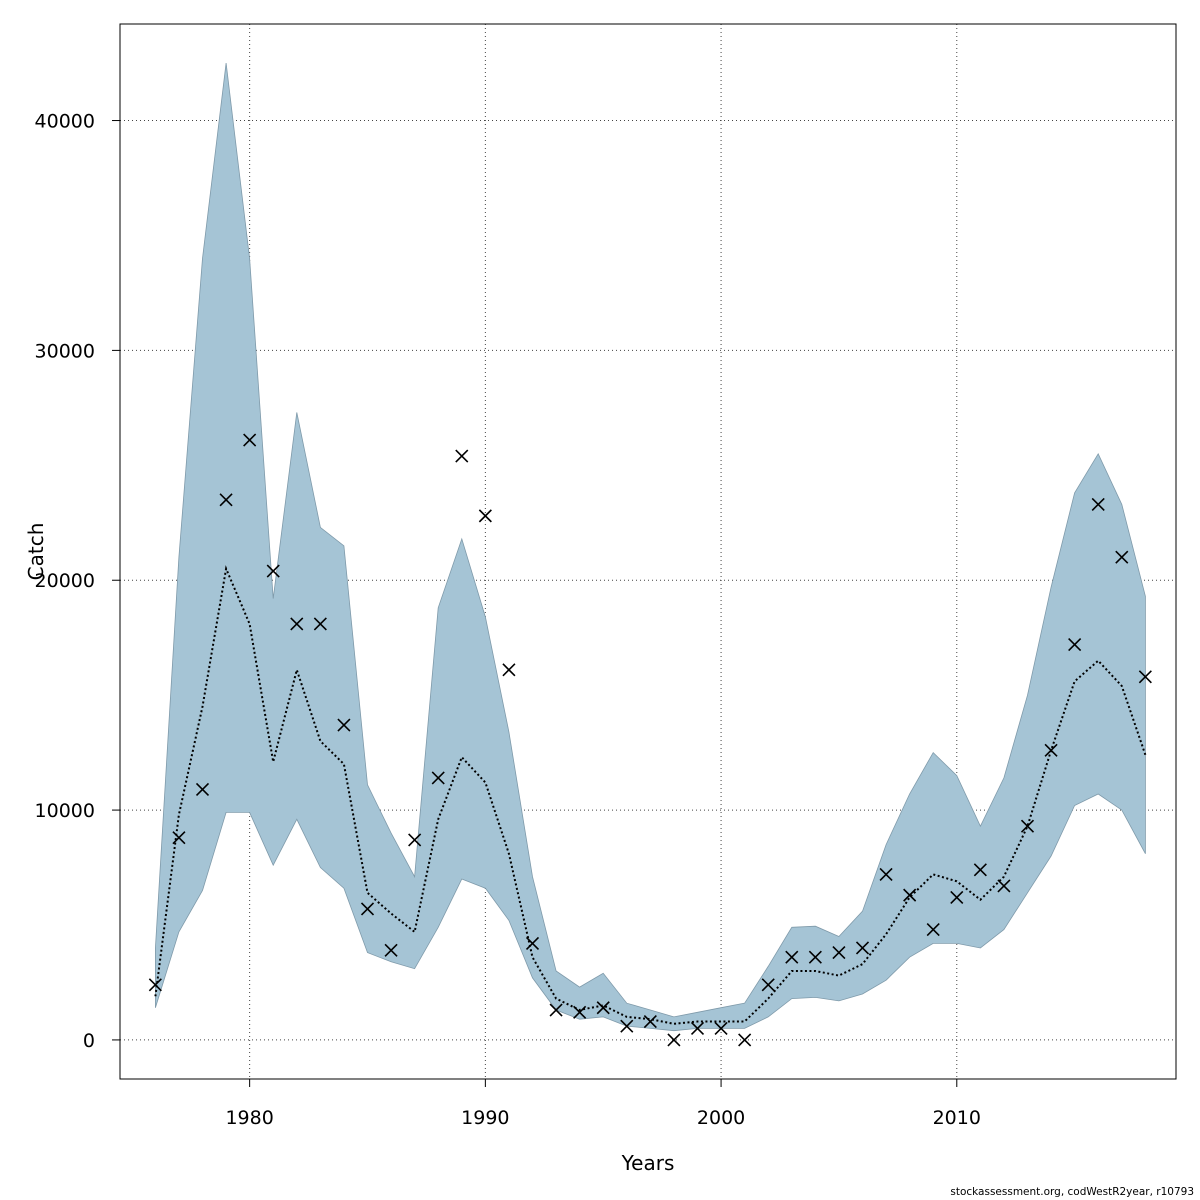  Describe the element at coordinates (89, 1041) in the screenshot. I see `y-tick-label: 0` at that location.